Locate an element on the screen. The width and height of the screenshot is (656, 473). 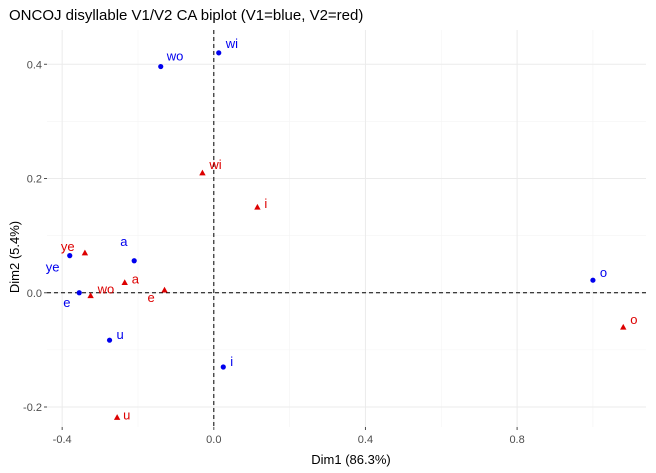
x-tick-label: 0.0 is located at coordinates (213, 440).